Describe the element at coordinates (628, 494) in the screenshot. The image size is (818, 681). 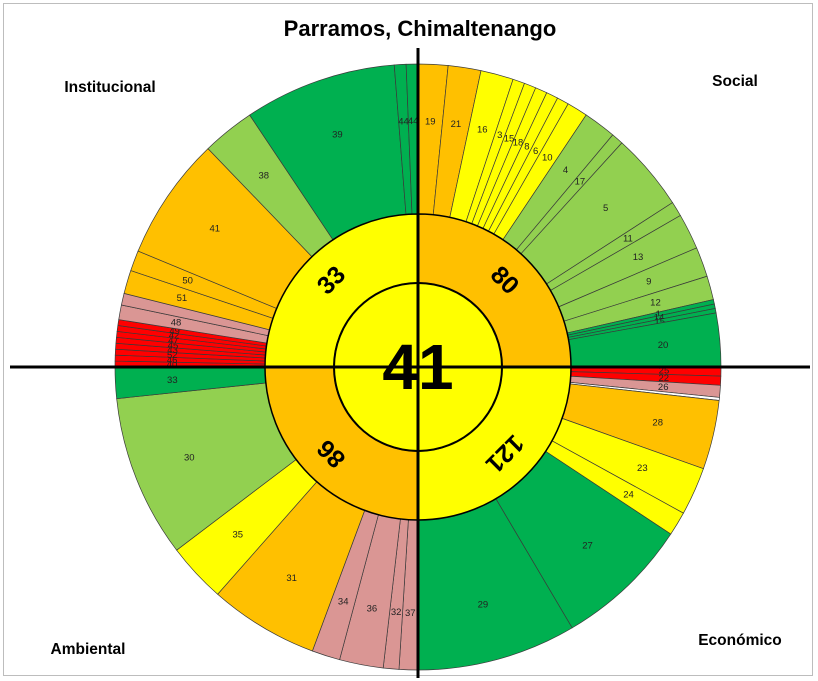
I see `indicator-label-economico-6: 24` at that location.